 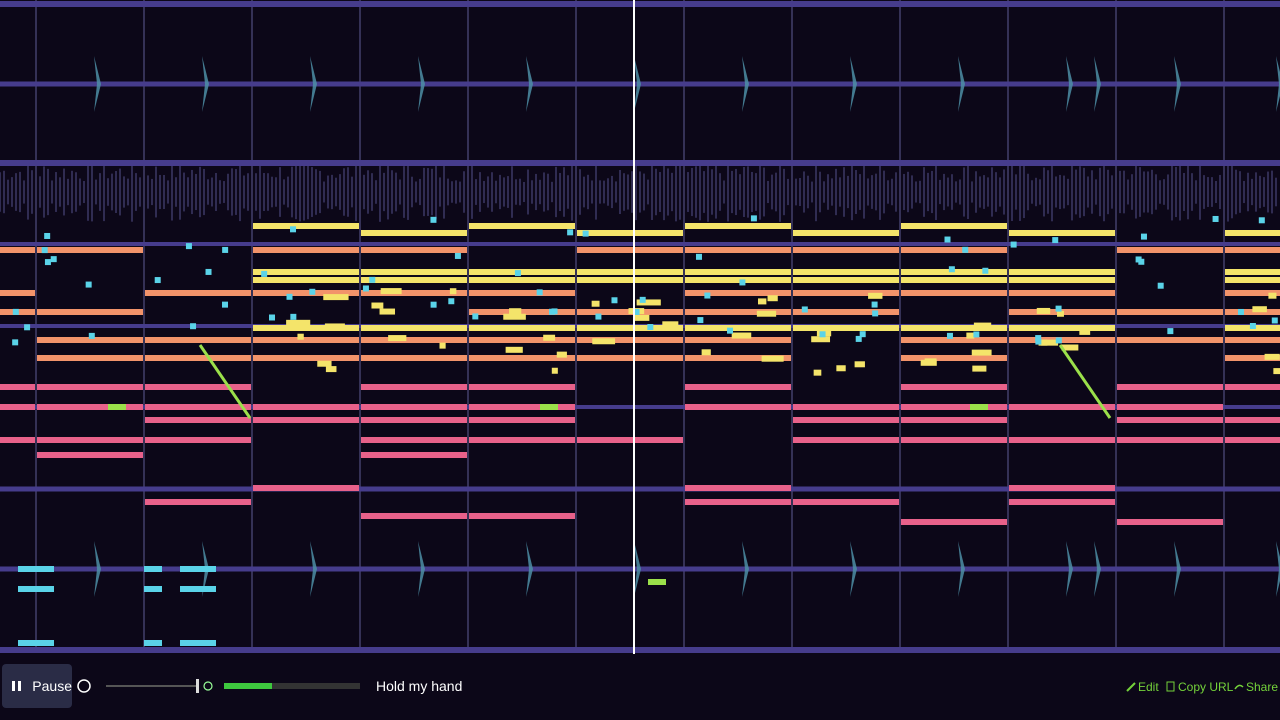 I want to click on zoom-icon, so click(x=208, y=686).